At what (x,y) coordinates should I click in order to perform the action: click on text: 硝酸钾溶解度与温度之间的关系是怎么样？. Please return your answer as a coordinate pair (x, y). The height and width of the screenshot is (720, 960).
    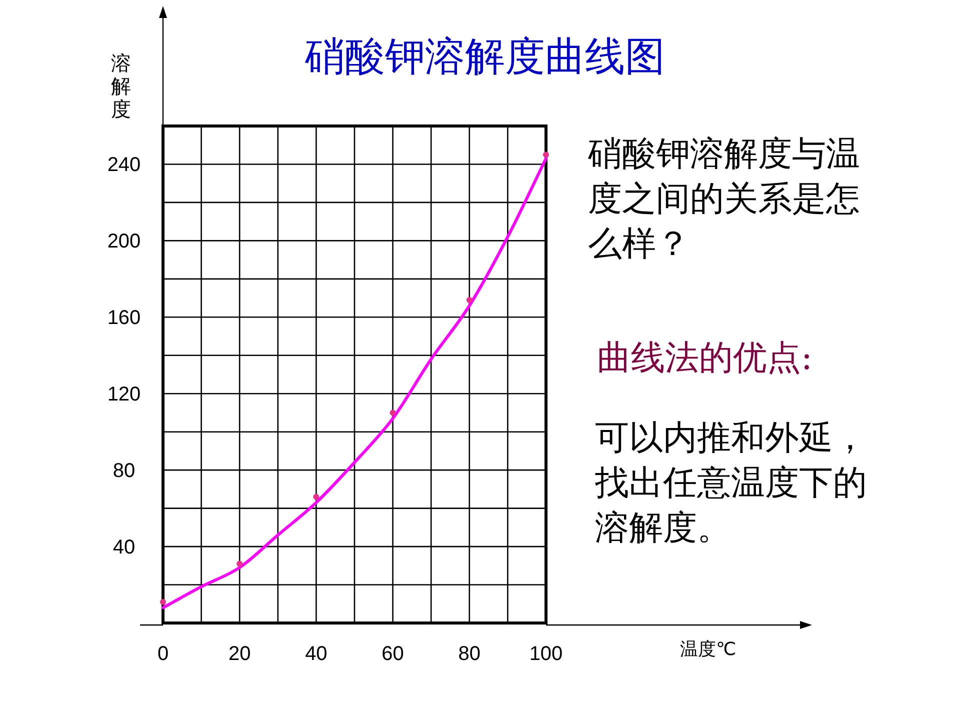
    Looking at the image, I should click on (724, 199).